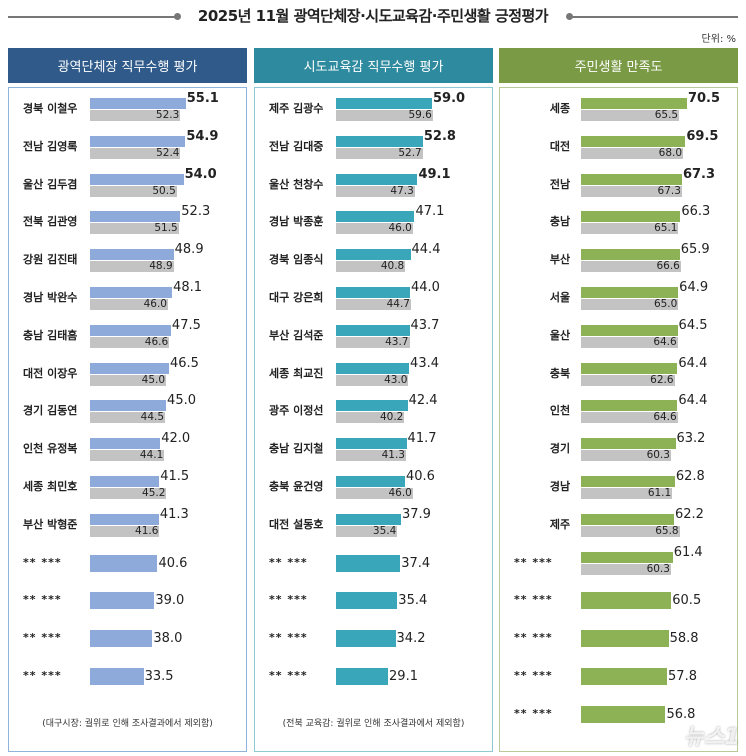 This screenshot has height=756, width=746. What do you see at coordinates (422, 439) in the screenshot?
I see `value-label: 41.7` at bounding box center [422, 439].